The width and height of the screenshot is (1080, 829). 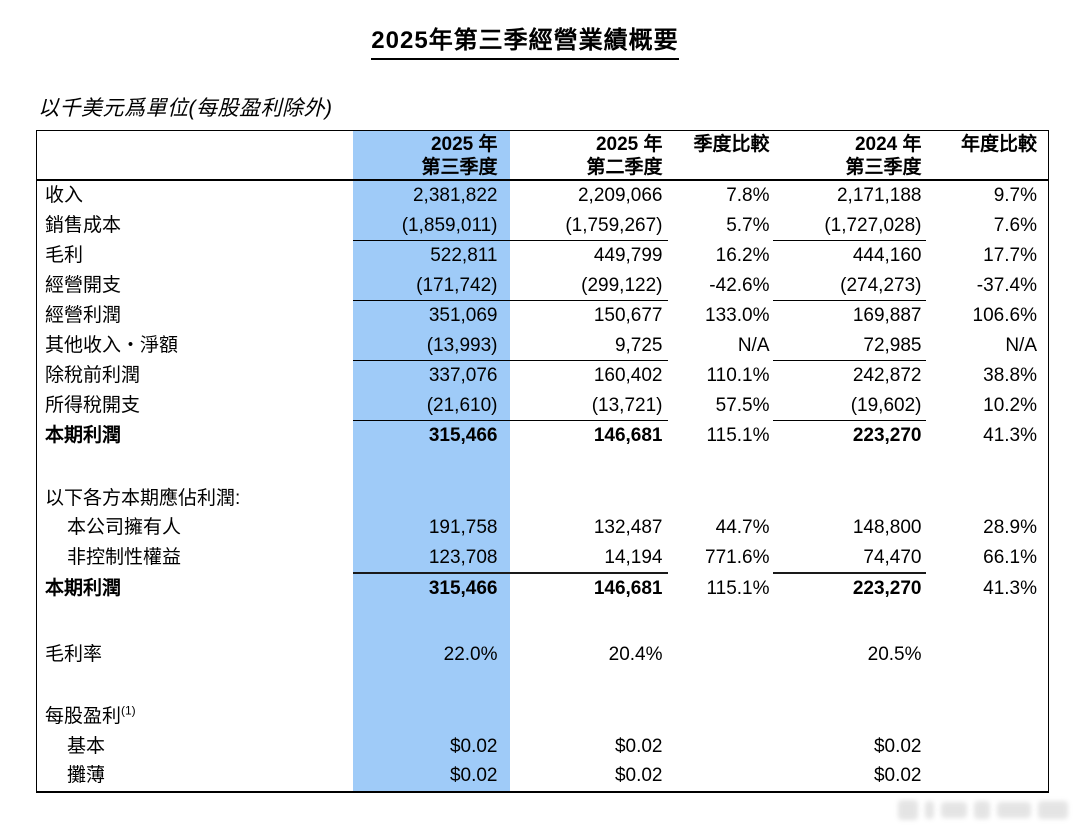 I want to click on page-title-wrap: 2025年第三季經營業績概要, so click(x=525, y=40).